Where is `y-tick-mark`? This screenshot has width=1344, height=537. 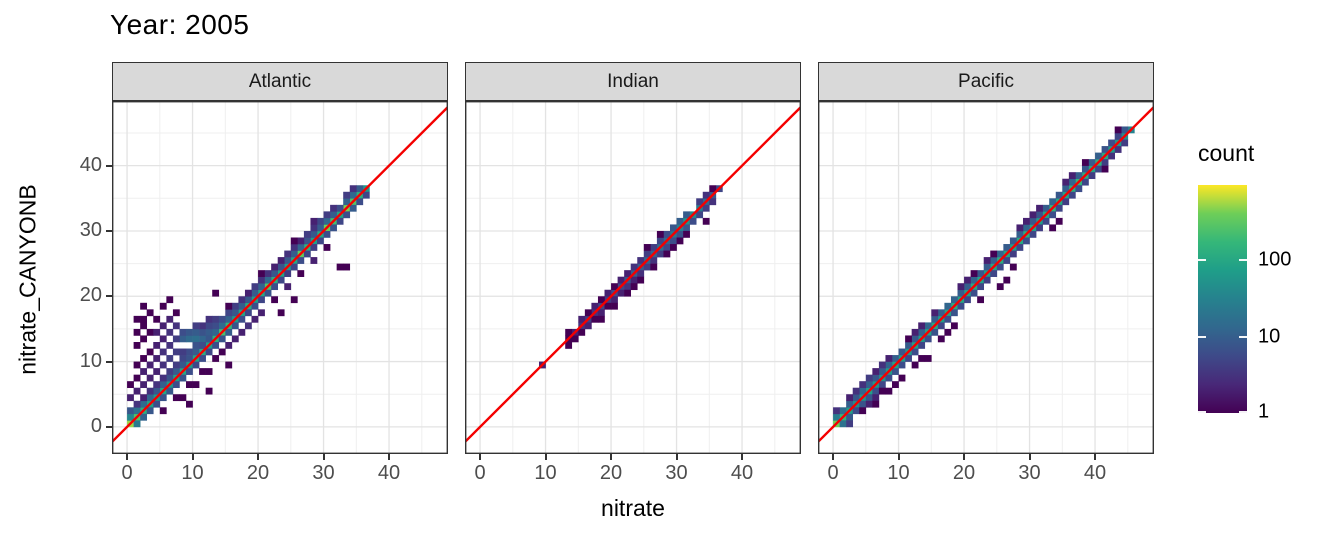
y-tick-mark is located at coordinates (109, 230).